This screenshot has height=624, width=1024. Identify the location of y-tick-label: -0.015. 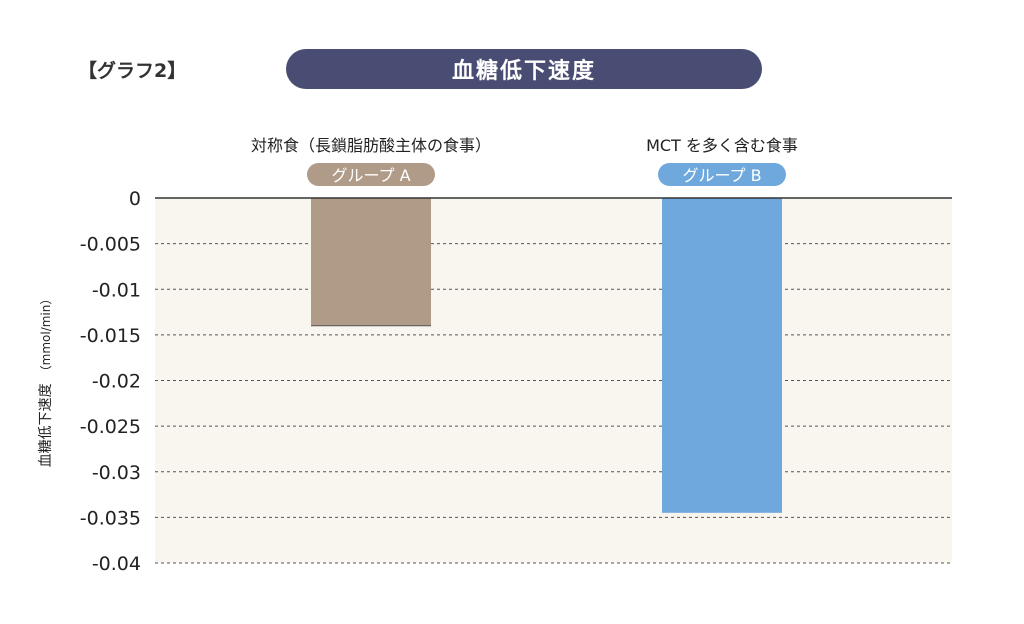
(110, 336).